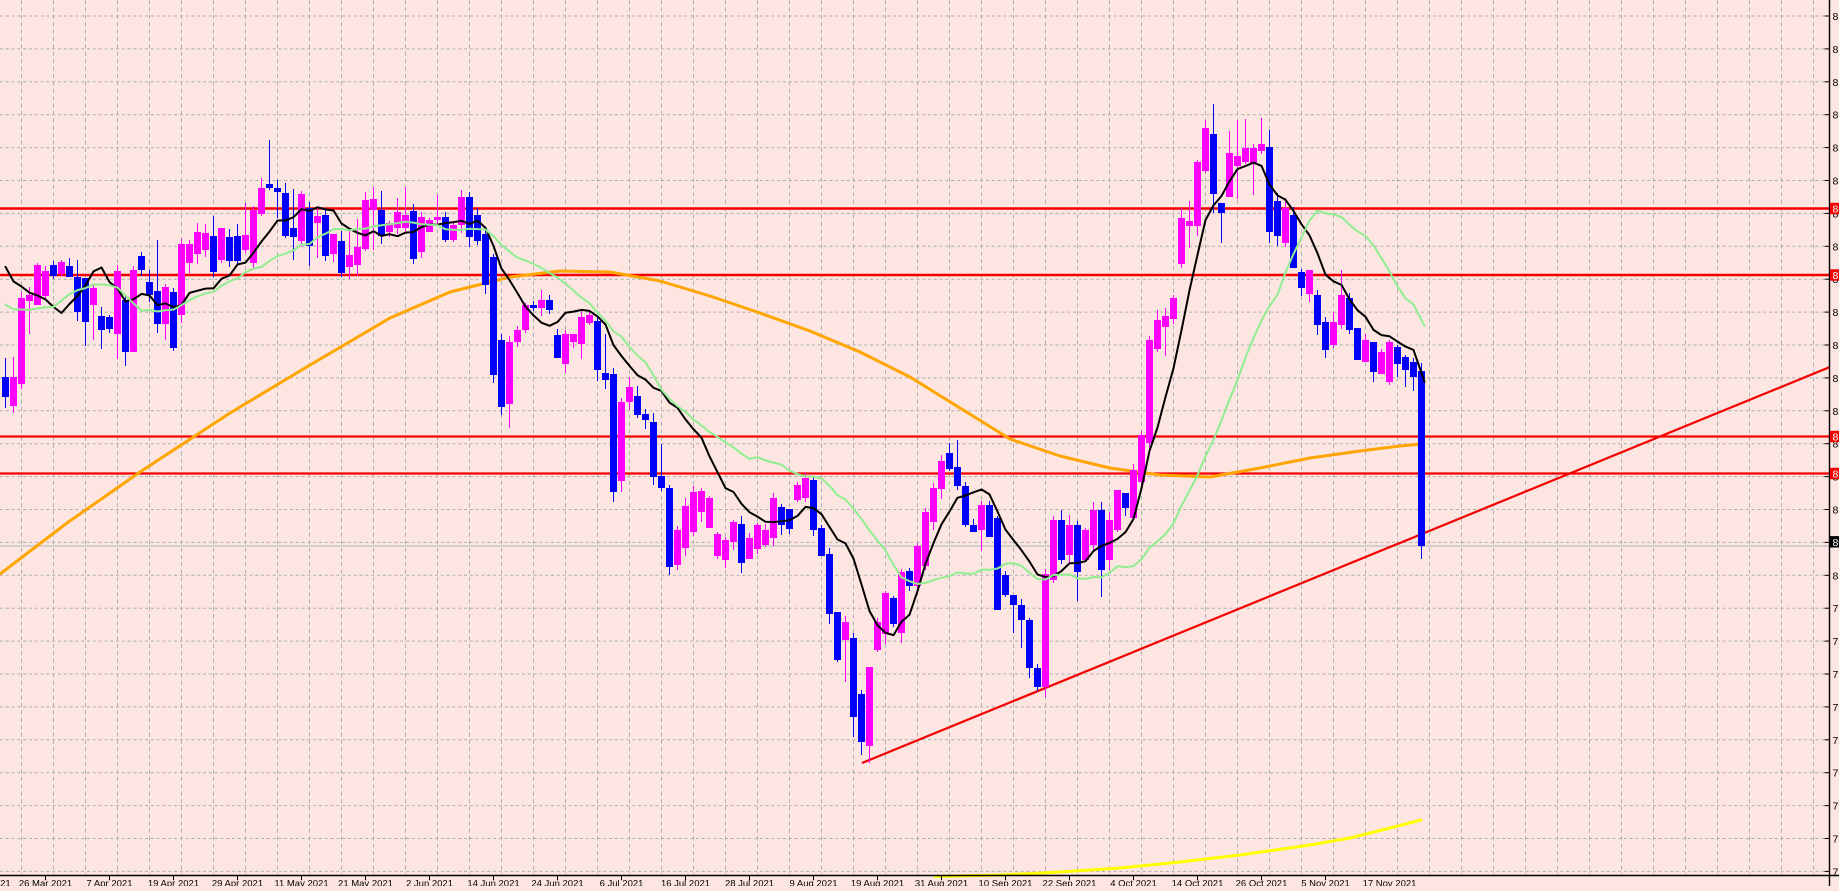 This screenshot has height=891, width=1839. What do you see at coordinates (685, 882) in the screenshot?
I see `svg-text: 16 Jul 2021` at bounding box center [685, 882].